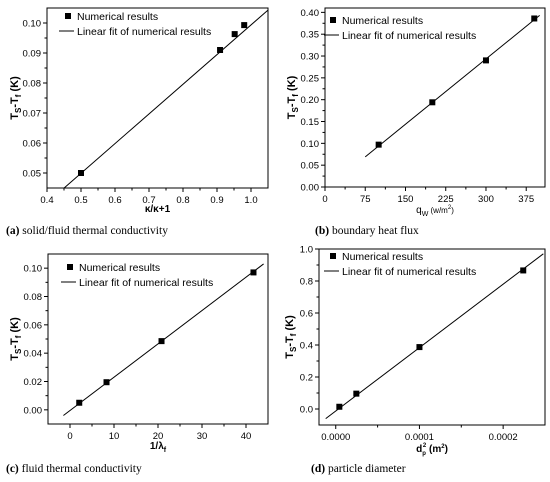 The image size is (550, 482). What do you see at coordinates (202, 436) in the screenshot?
I see `x-tick-label: 30` at bounding box center [202, 436].